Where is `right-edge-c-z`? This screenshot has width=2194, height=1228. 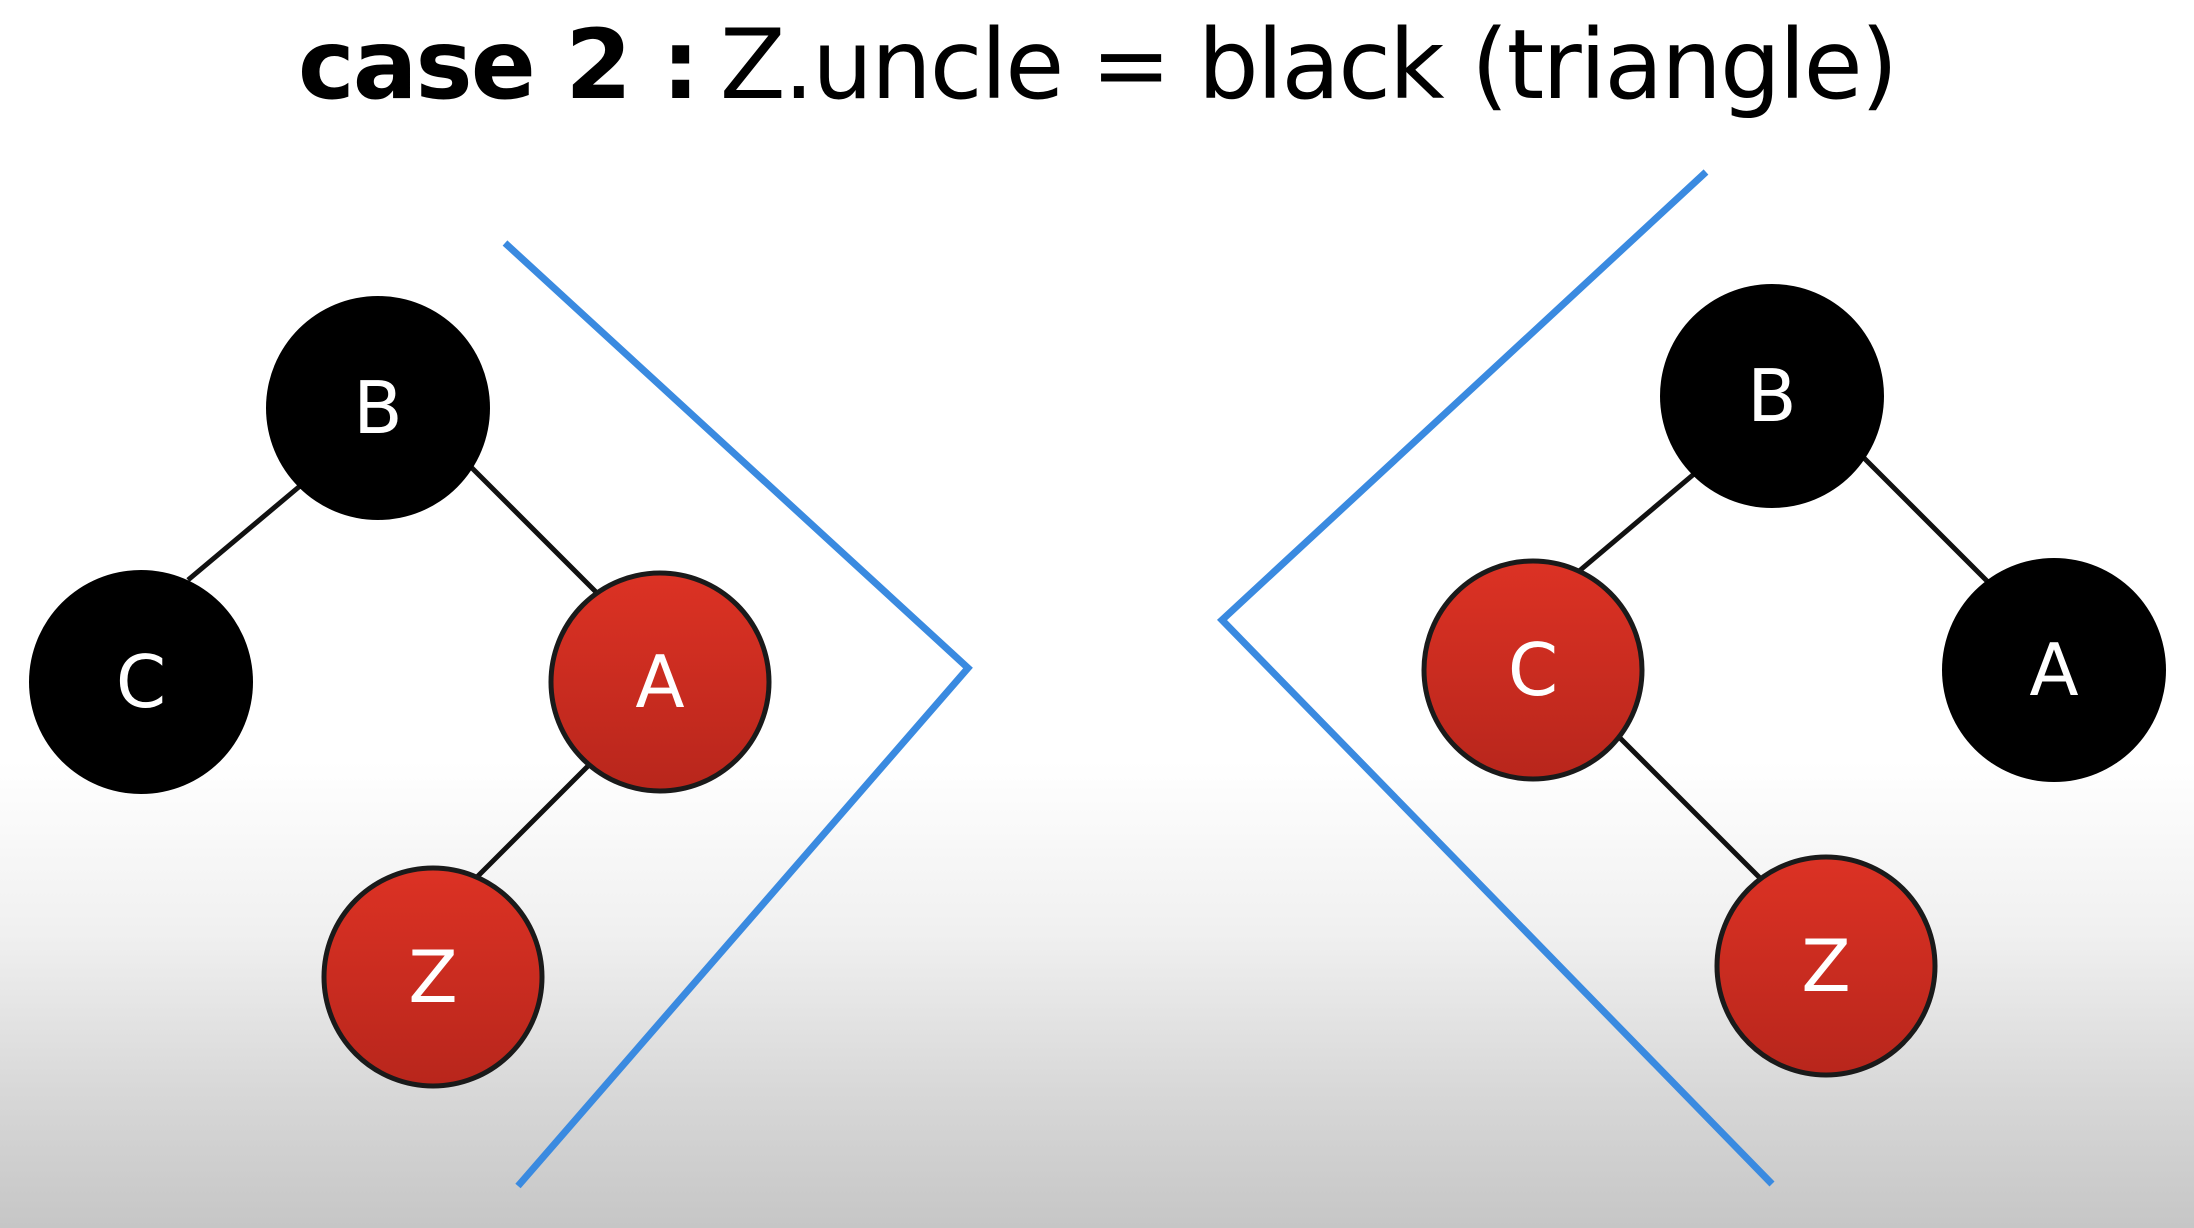 right-edge-c-z is located at coordinates (1691, 809).